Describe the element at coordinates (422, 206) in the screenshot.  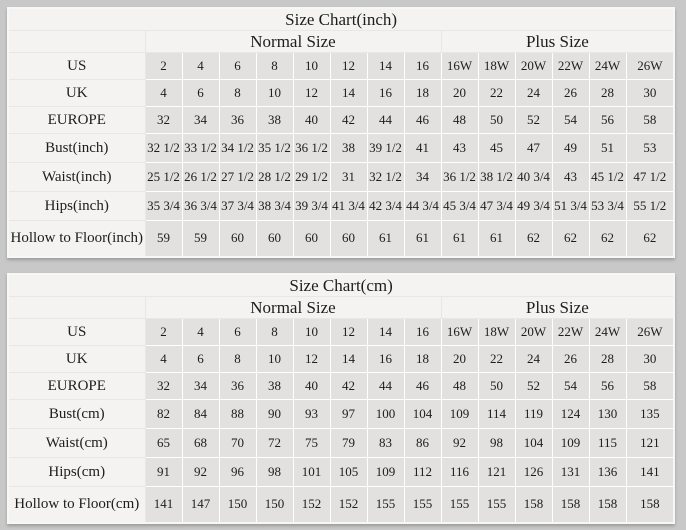
I see `value-cell: 44 3/4` at that location.